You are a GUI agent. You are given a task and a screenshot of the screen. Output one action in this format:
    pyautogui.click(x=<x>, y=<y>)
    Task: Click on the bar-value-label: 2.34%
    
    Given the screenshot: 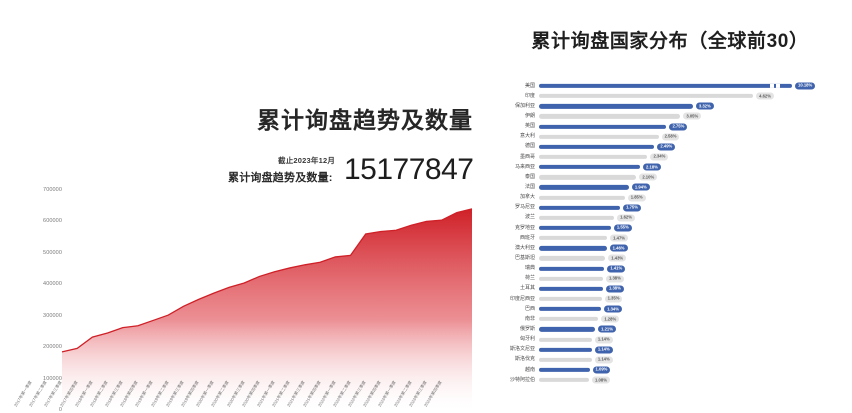 What is the action you would take?
    pyautogui.click(x=659, y=157)
    